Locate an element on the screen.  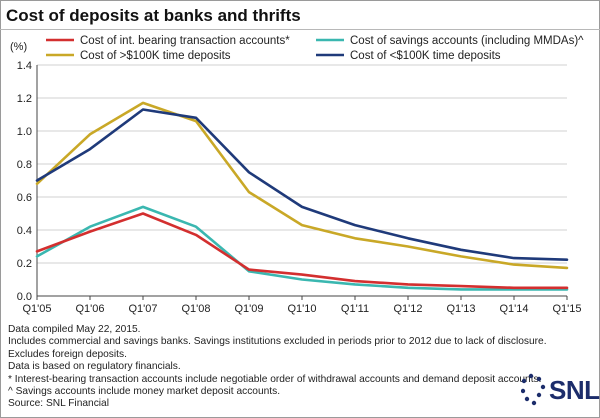
y-tick-label: 1.2 is located at coordinates (24, 99).